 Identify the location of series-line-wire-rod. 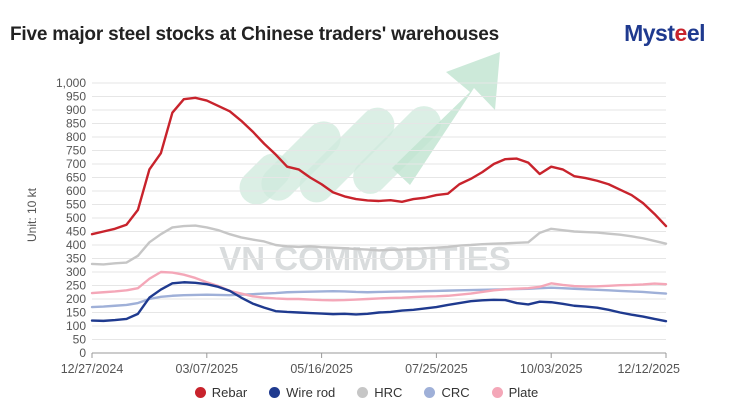
(379, 302).